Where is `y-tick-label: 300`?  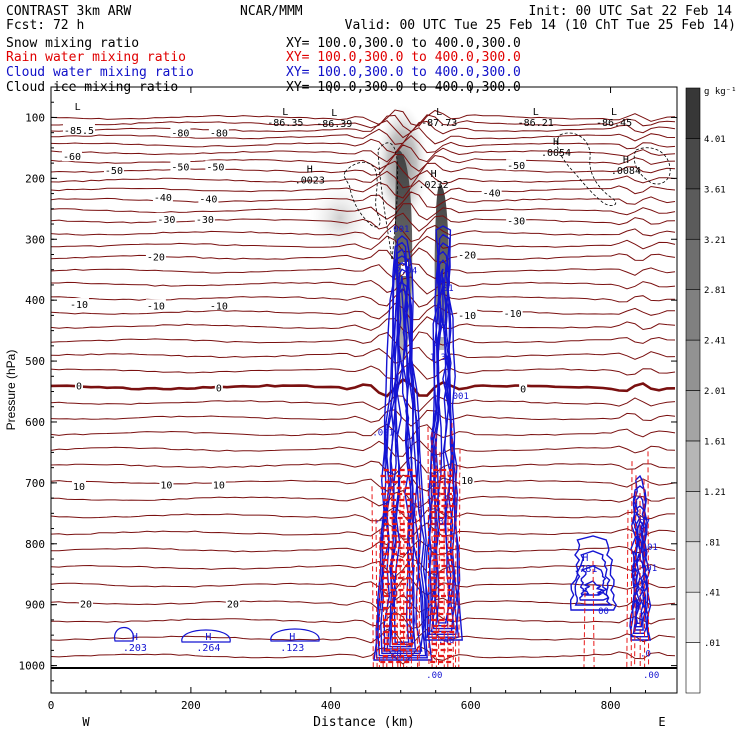
y-tick-label: 300 is located at coordinates (35, 239).